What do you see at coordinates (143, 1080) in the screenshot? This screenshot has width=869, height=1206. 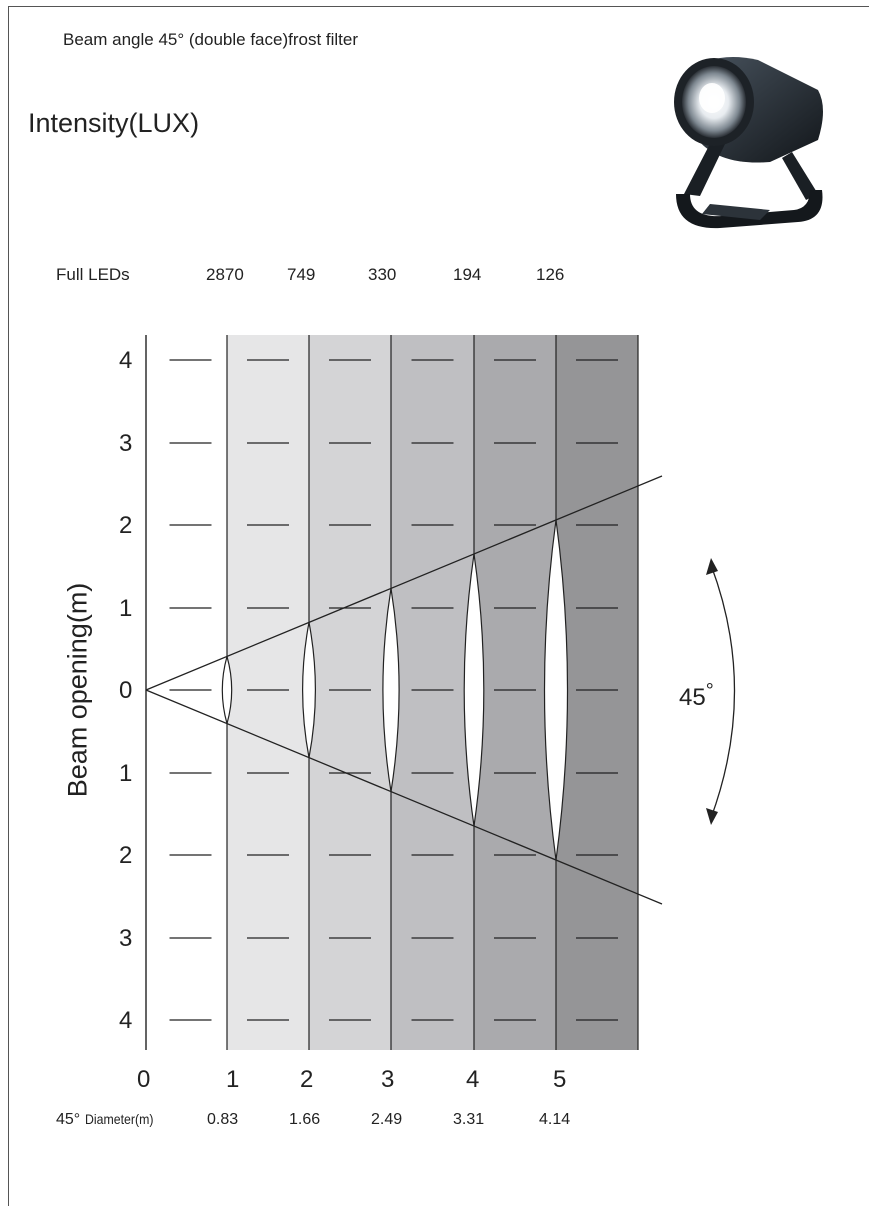 I see `x-tick-label: 0` at bounding box center [143, 1080].